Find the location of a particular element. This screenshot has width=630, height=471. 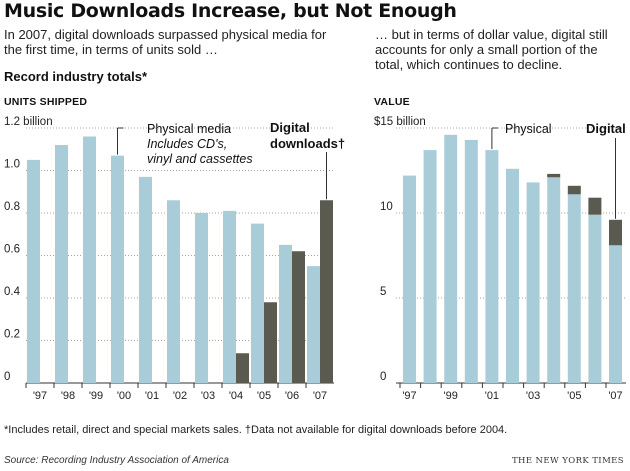

units-digital-bar-2006 is located at coordinates (298, 317).